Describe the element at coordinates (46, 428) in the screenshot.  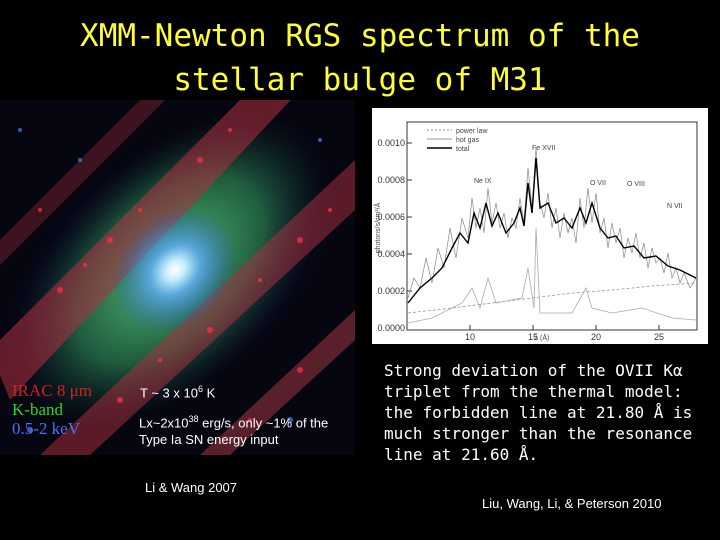
I see `legend-xray: 0.5-2 keV` at that location.